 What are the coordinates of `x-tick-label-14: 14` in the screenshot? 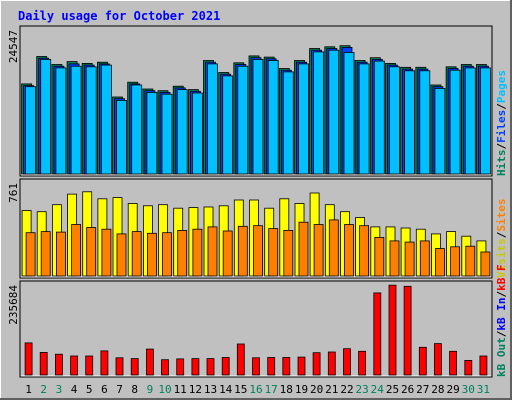 It's located at (226, 389).